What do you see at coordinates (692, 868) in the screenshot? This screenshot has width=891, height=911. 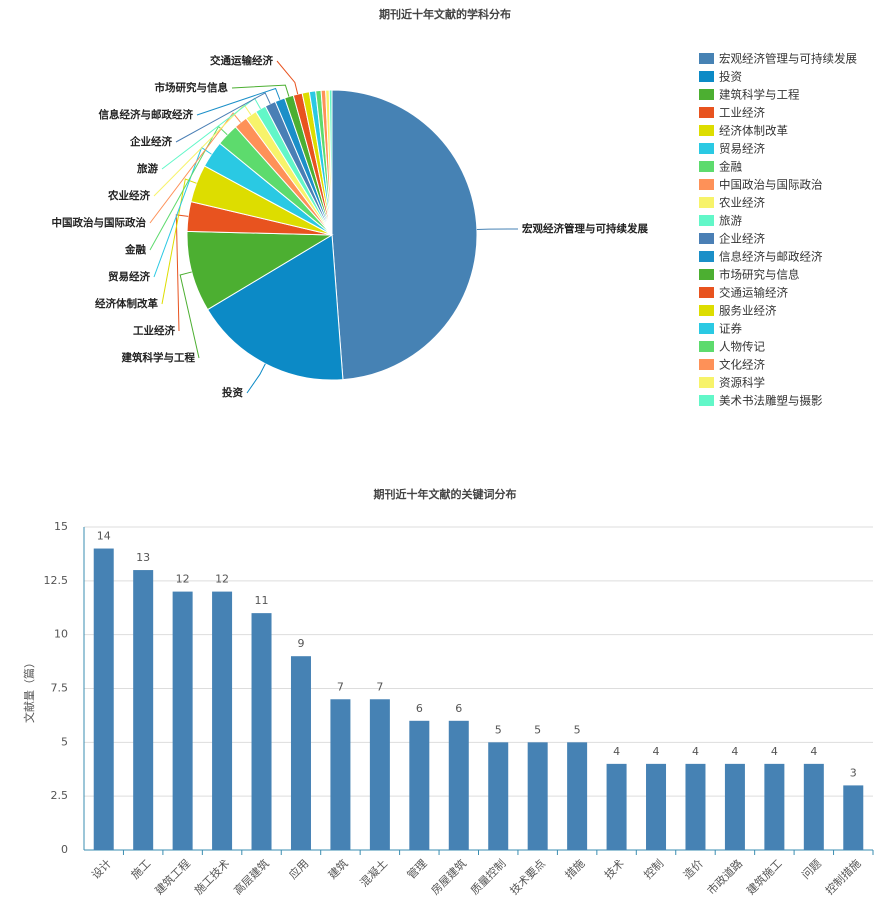 I see `x-tick-label: 造价` at bounding box center [692, 868].